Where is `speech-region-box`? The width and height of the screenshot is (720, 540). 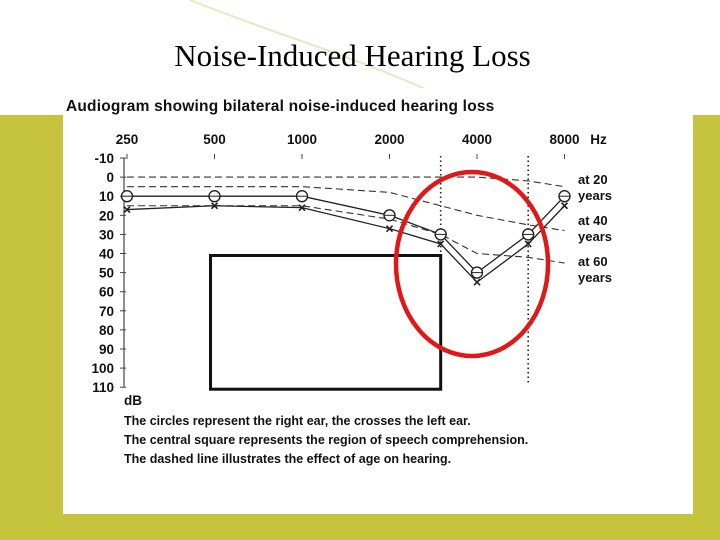 speech-region-box is located at coordinates (326, 322).